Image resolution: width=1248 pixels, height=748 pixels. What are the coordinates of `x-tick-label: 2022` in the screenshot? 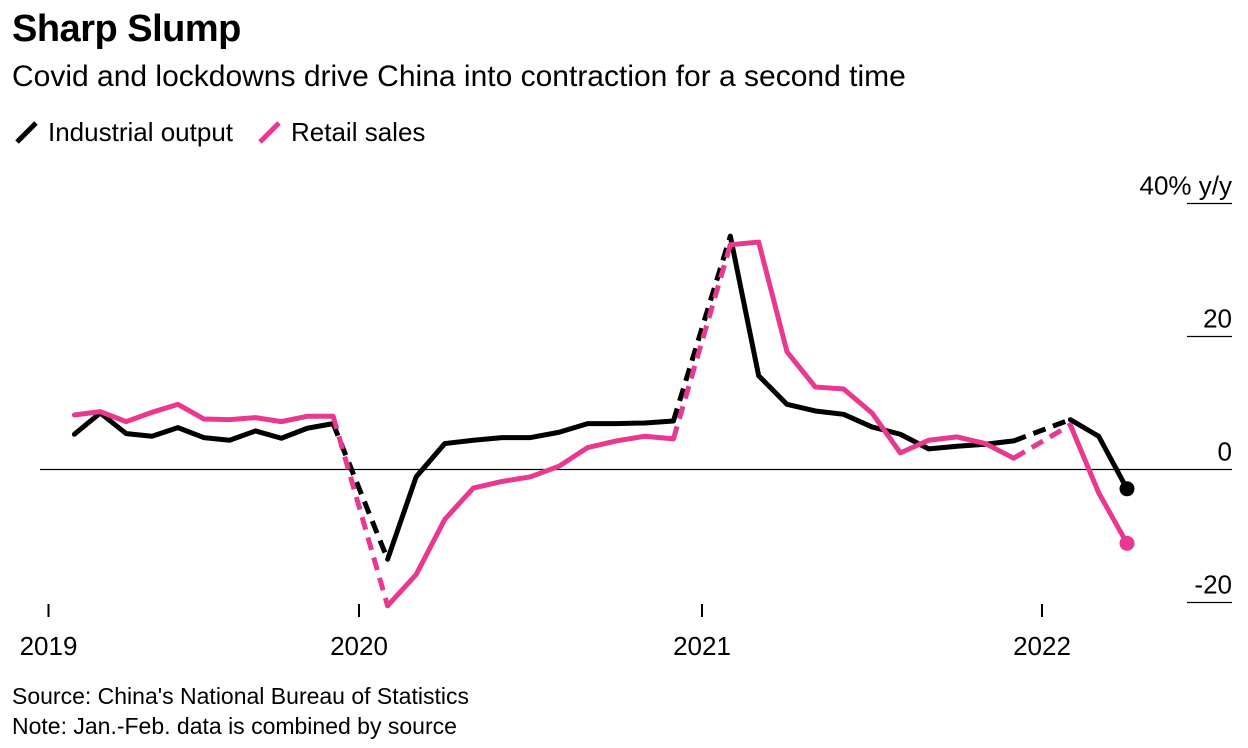 It's located at (1042, 646).